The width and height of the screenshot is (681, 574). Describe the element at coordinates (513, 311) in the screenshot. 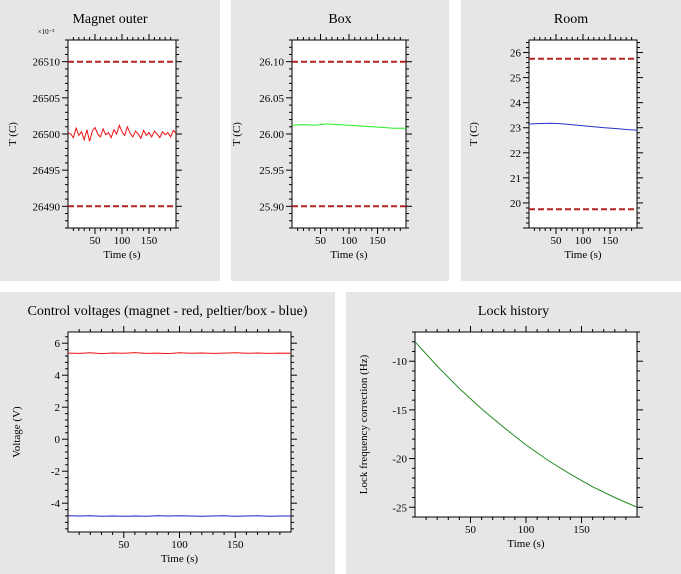

I see `chart-title: Lock history` at that location.